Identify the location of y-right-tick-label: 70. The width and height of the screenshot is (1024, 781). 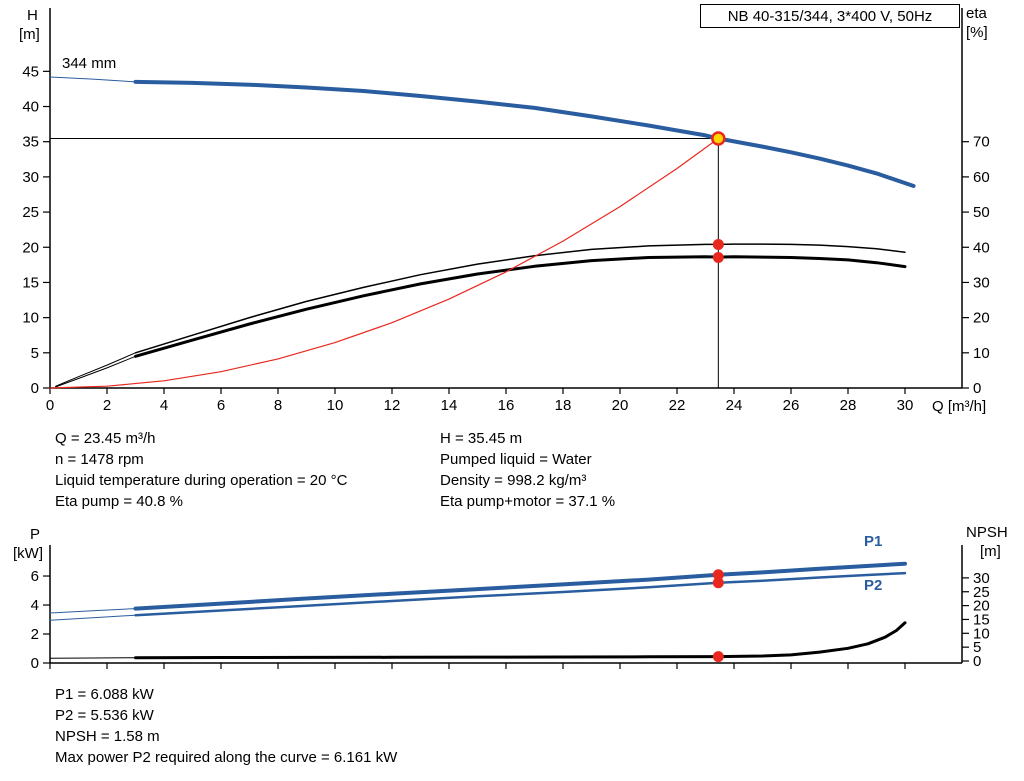
(981, 142).